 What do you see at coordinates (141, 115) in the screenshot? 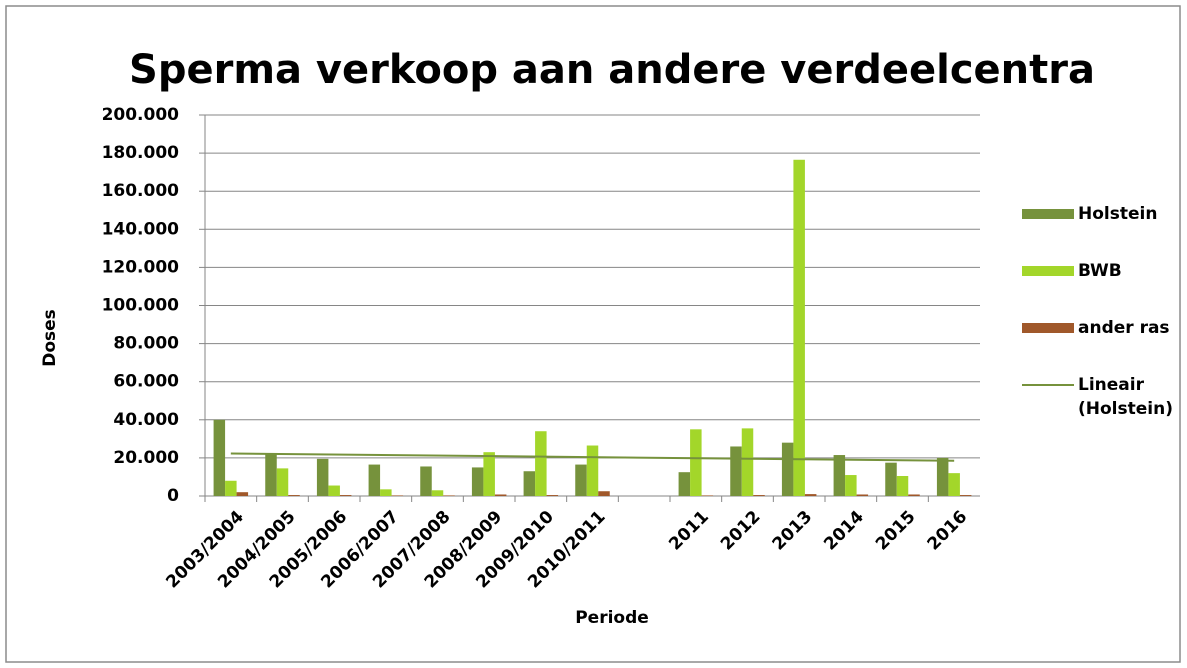
I see `y-tick-label: 200.000` at bounding box center [141, 115].